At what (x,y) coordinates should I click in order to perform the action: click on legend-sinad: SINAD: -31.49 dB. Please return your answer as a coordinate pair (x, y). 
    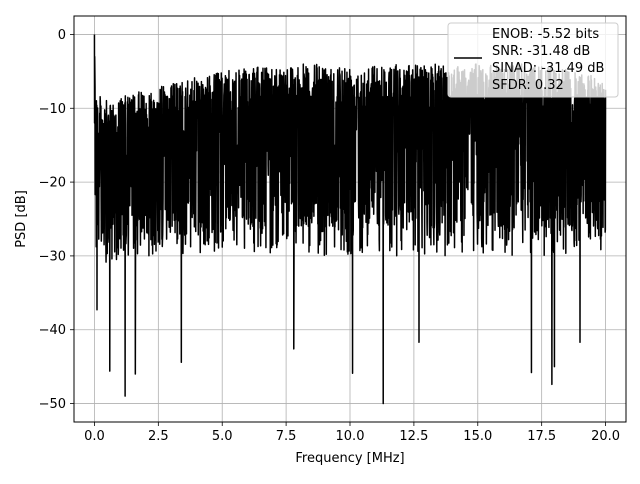
    Looking at the image, I should click on (548, 68).